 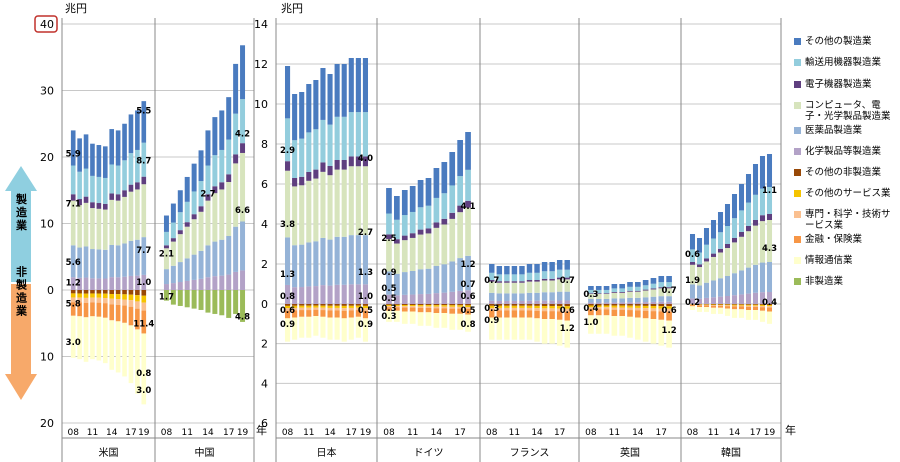 I want to click on data-label: 8.7, so click(x=143, y=161).